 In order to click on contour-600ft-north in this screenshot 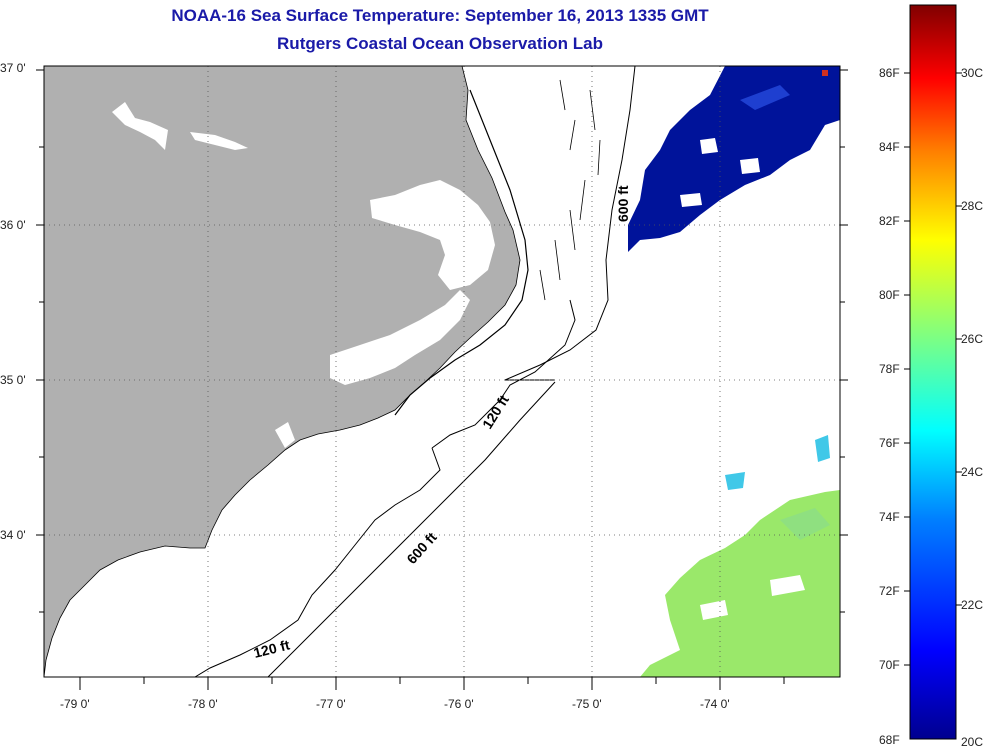, I will do `click(570, 223)`.